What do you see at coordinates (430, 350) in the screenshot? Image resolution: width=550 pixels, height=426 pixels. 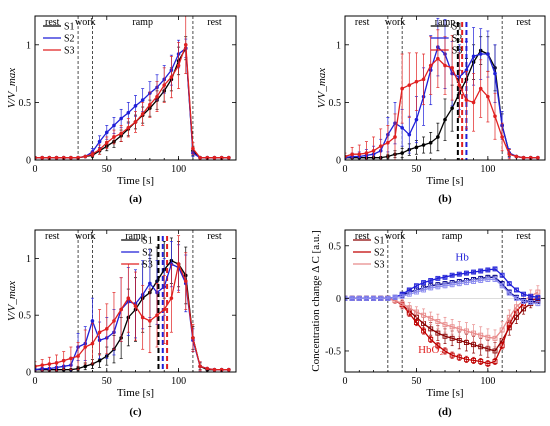 I see `annotation-hbo2: HbO₂` at bounding box center [430, 350].